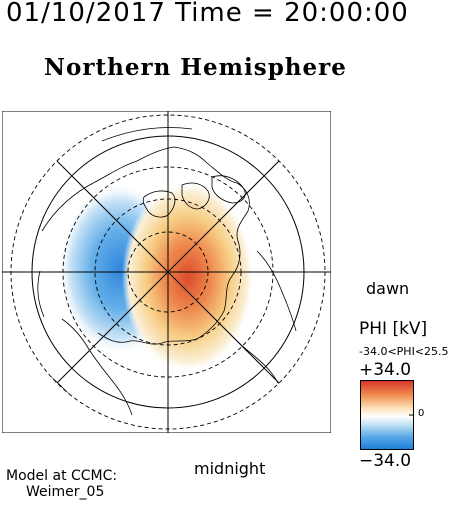 The image size is (470, 508). I want to click on hemisphere-title: Northern Hemisphere, so click(195, 67).